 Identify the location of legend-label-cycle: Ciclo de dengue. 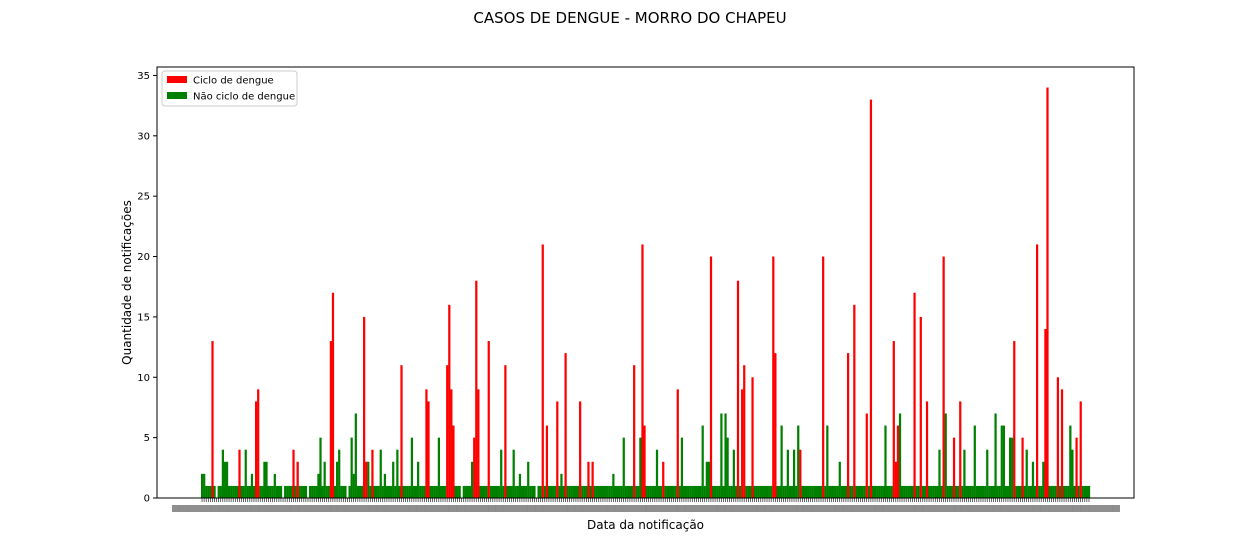
(233, 81).